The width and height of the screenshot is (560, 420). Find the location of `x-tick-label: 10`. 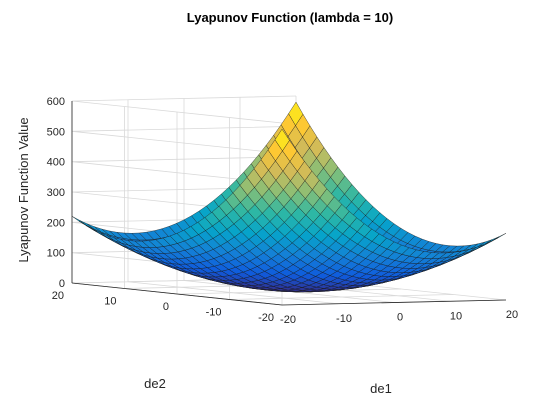

x-tick-label: 10 is located at coordinates (456, 316).